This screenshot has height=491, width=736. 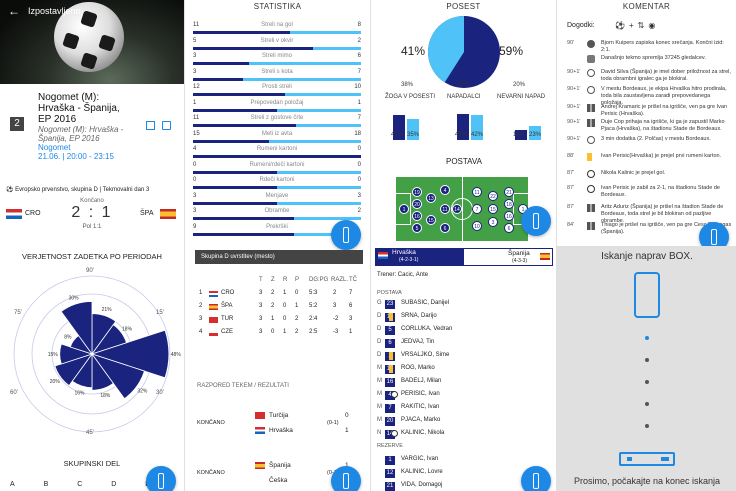 What do you see at coordinates (647, 404) in the screenshot?
I see `progress-dot` at bounding box center [647, 404].